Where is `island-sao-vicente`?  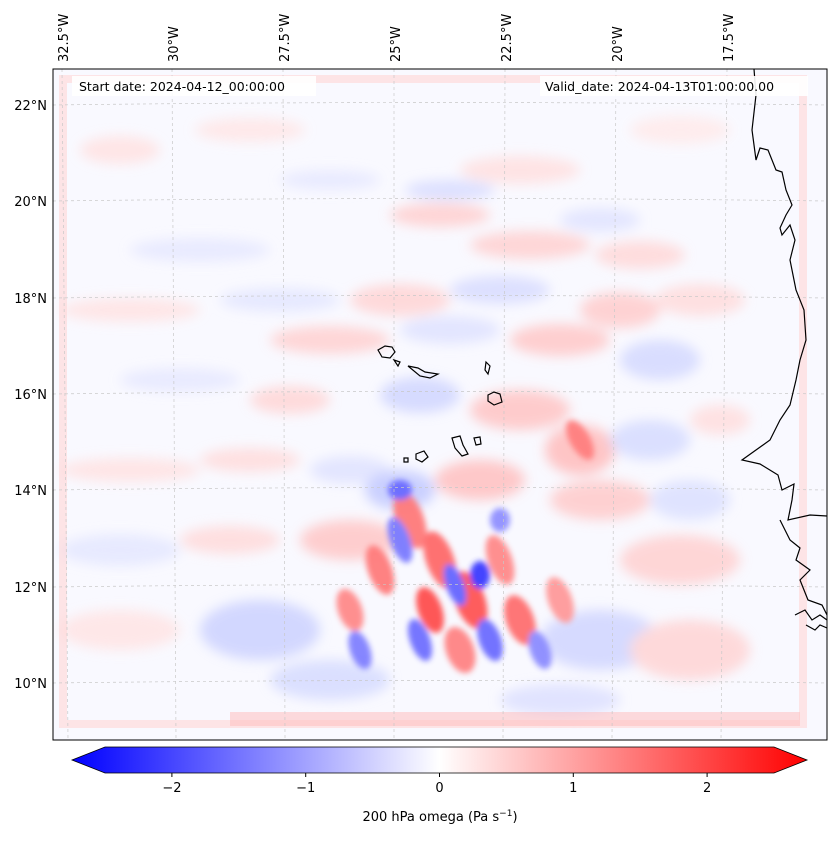
island-sao-vicente is located at coordinates (396, 363).